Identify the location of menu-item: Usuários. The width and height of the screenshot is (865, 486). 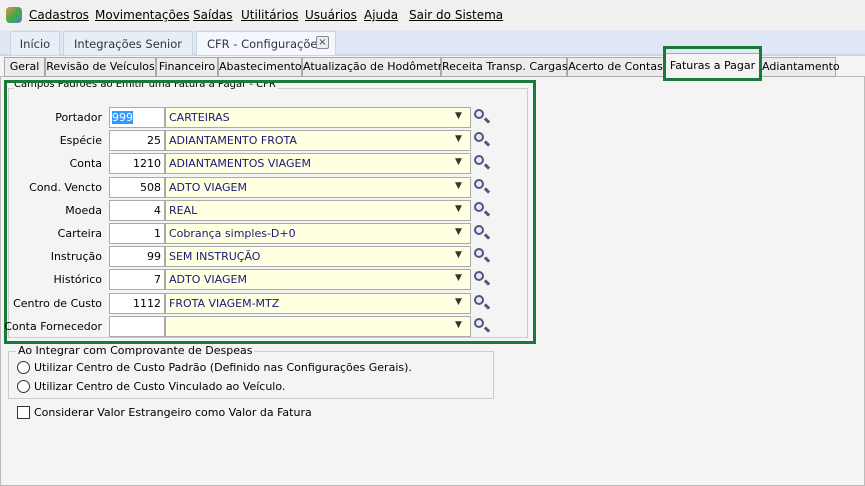
(331, 15).